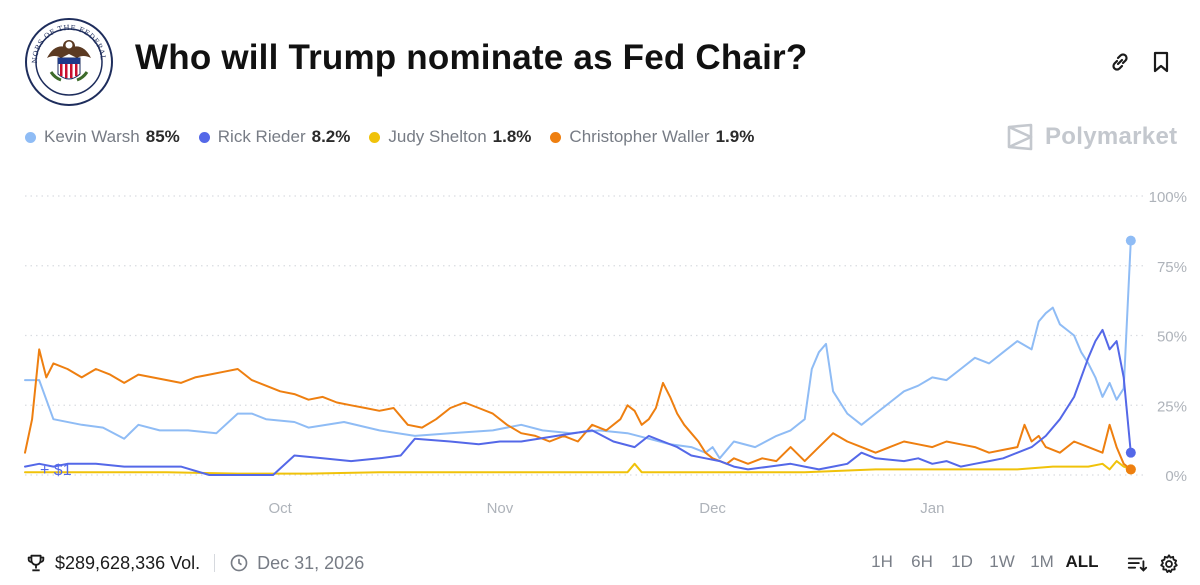 The image size is (1200, 585). I want to click on legend-name: Kevin Warsh, so click(92, 136).